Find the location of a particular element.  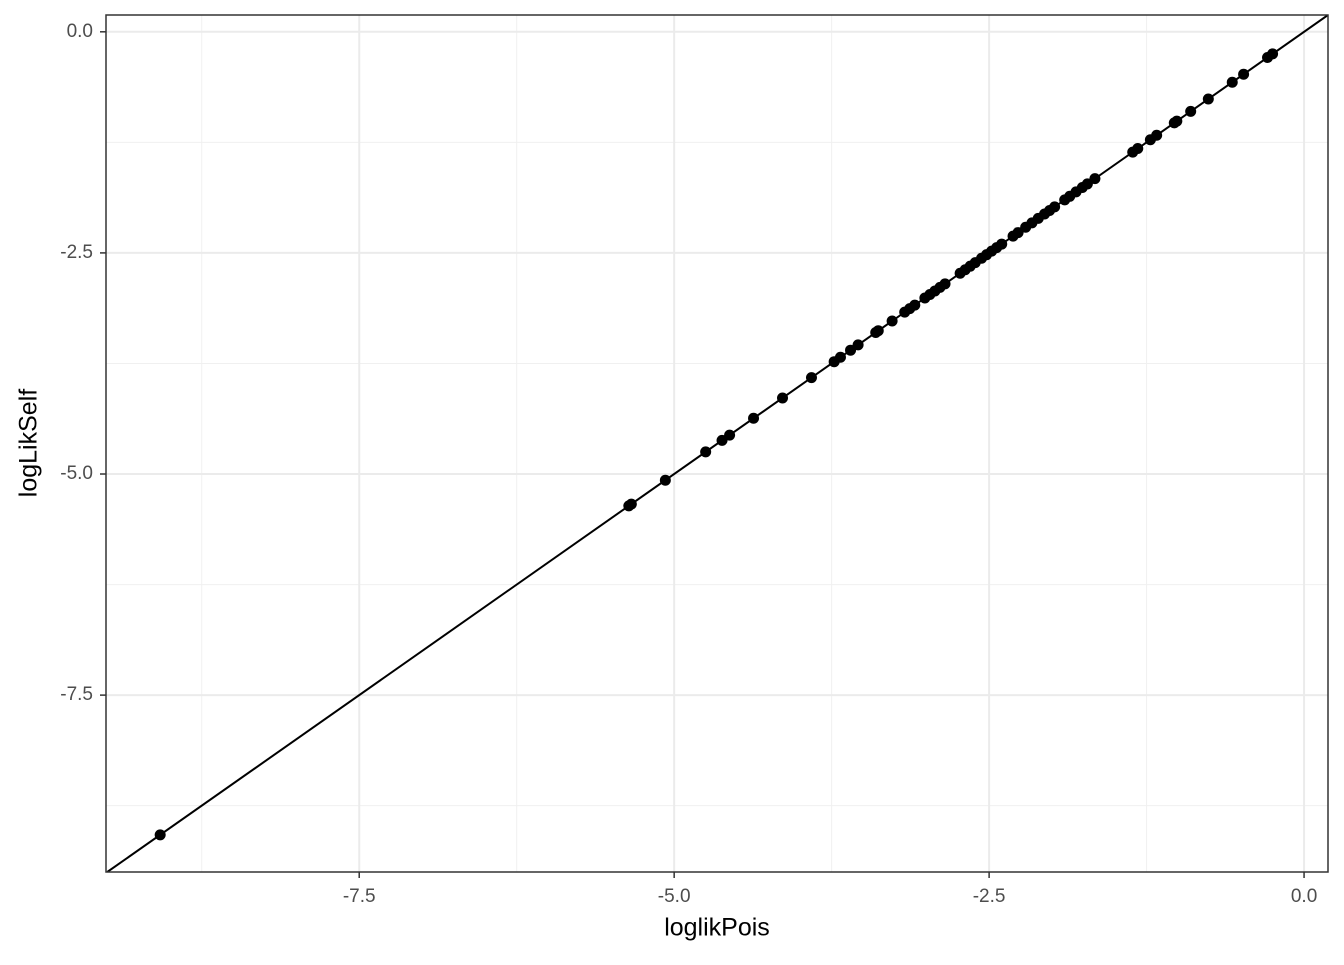

x-axis-title: loglikPois is located at coordinates (717, 928).